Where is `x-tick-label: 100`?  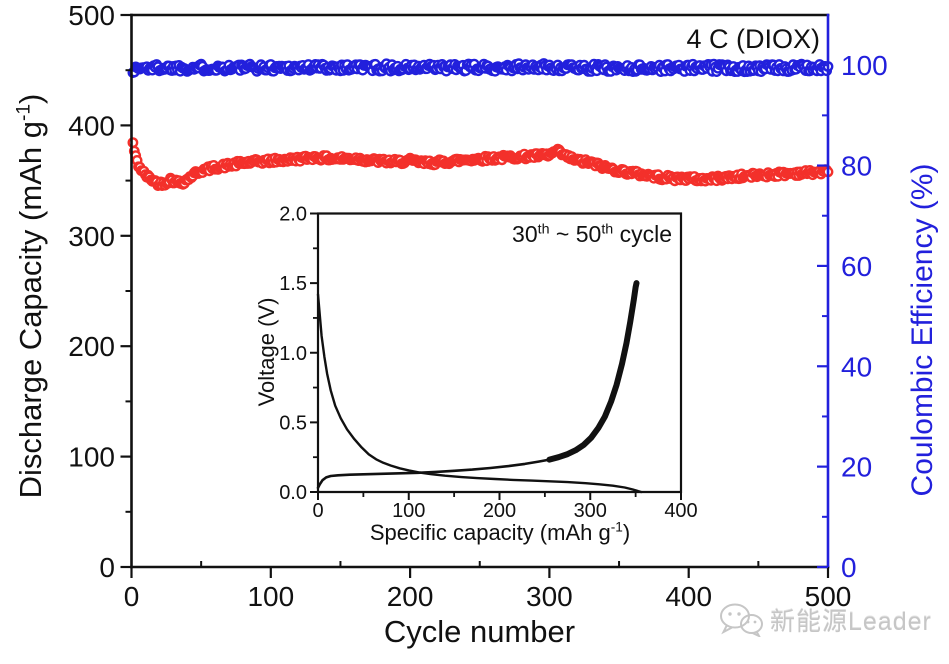 x-tick-label: 100 is located at coordinates (270, 596).